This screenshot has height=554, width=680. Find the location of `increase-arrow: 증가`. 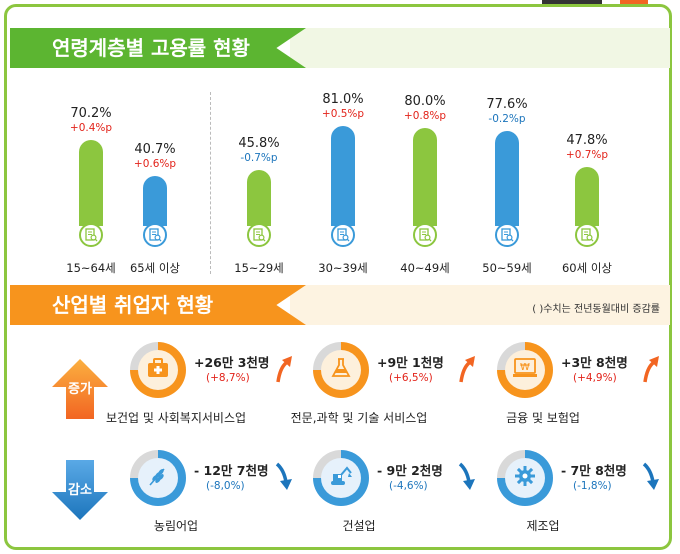

increase-arrow: 증가 is located at coordinates (80, 389).